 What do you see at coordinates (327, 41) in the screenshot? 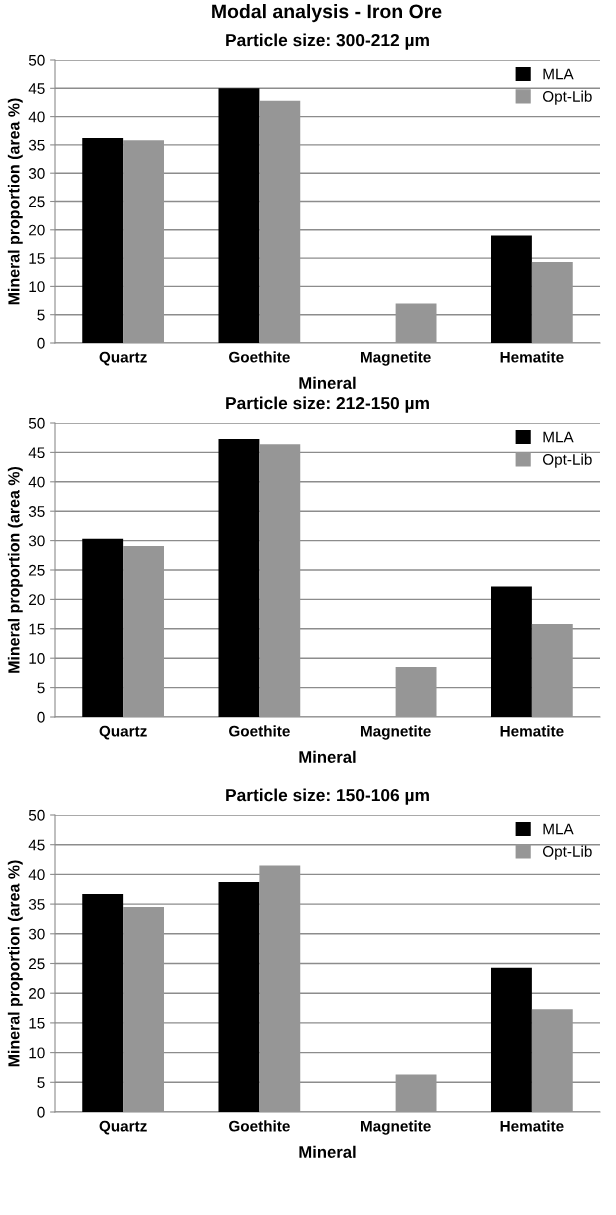
I see `chart-subtitle: Particle size: 300-212 µm` at bounding box center [327, 41].